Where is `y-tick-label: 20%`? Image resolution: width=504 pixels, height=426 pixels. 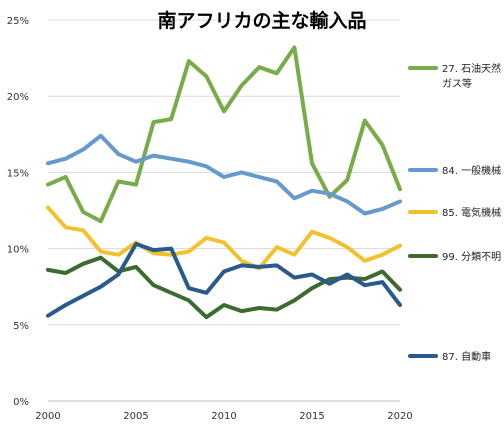 y-tick-label: 20% is located at coordinates (18, 97).